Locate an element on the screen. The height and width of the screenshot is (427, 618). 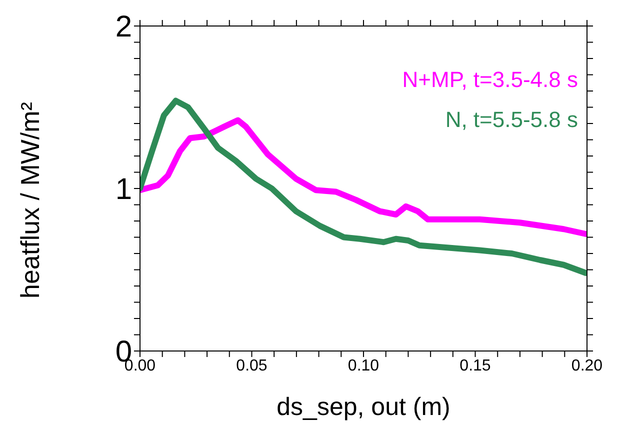
x-axis-title: ds_sep, out (m) is located at coordinates (363, 407).